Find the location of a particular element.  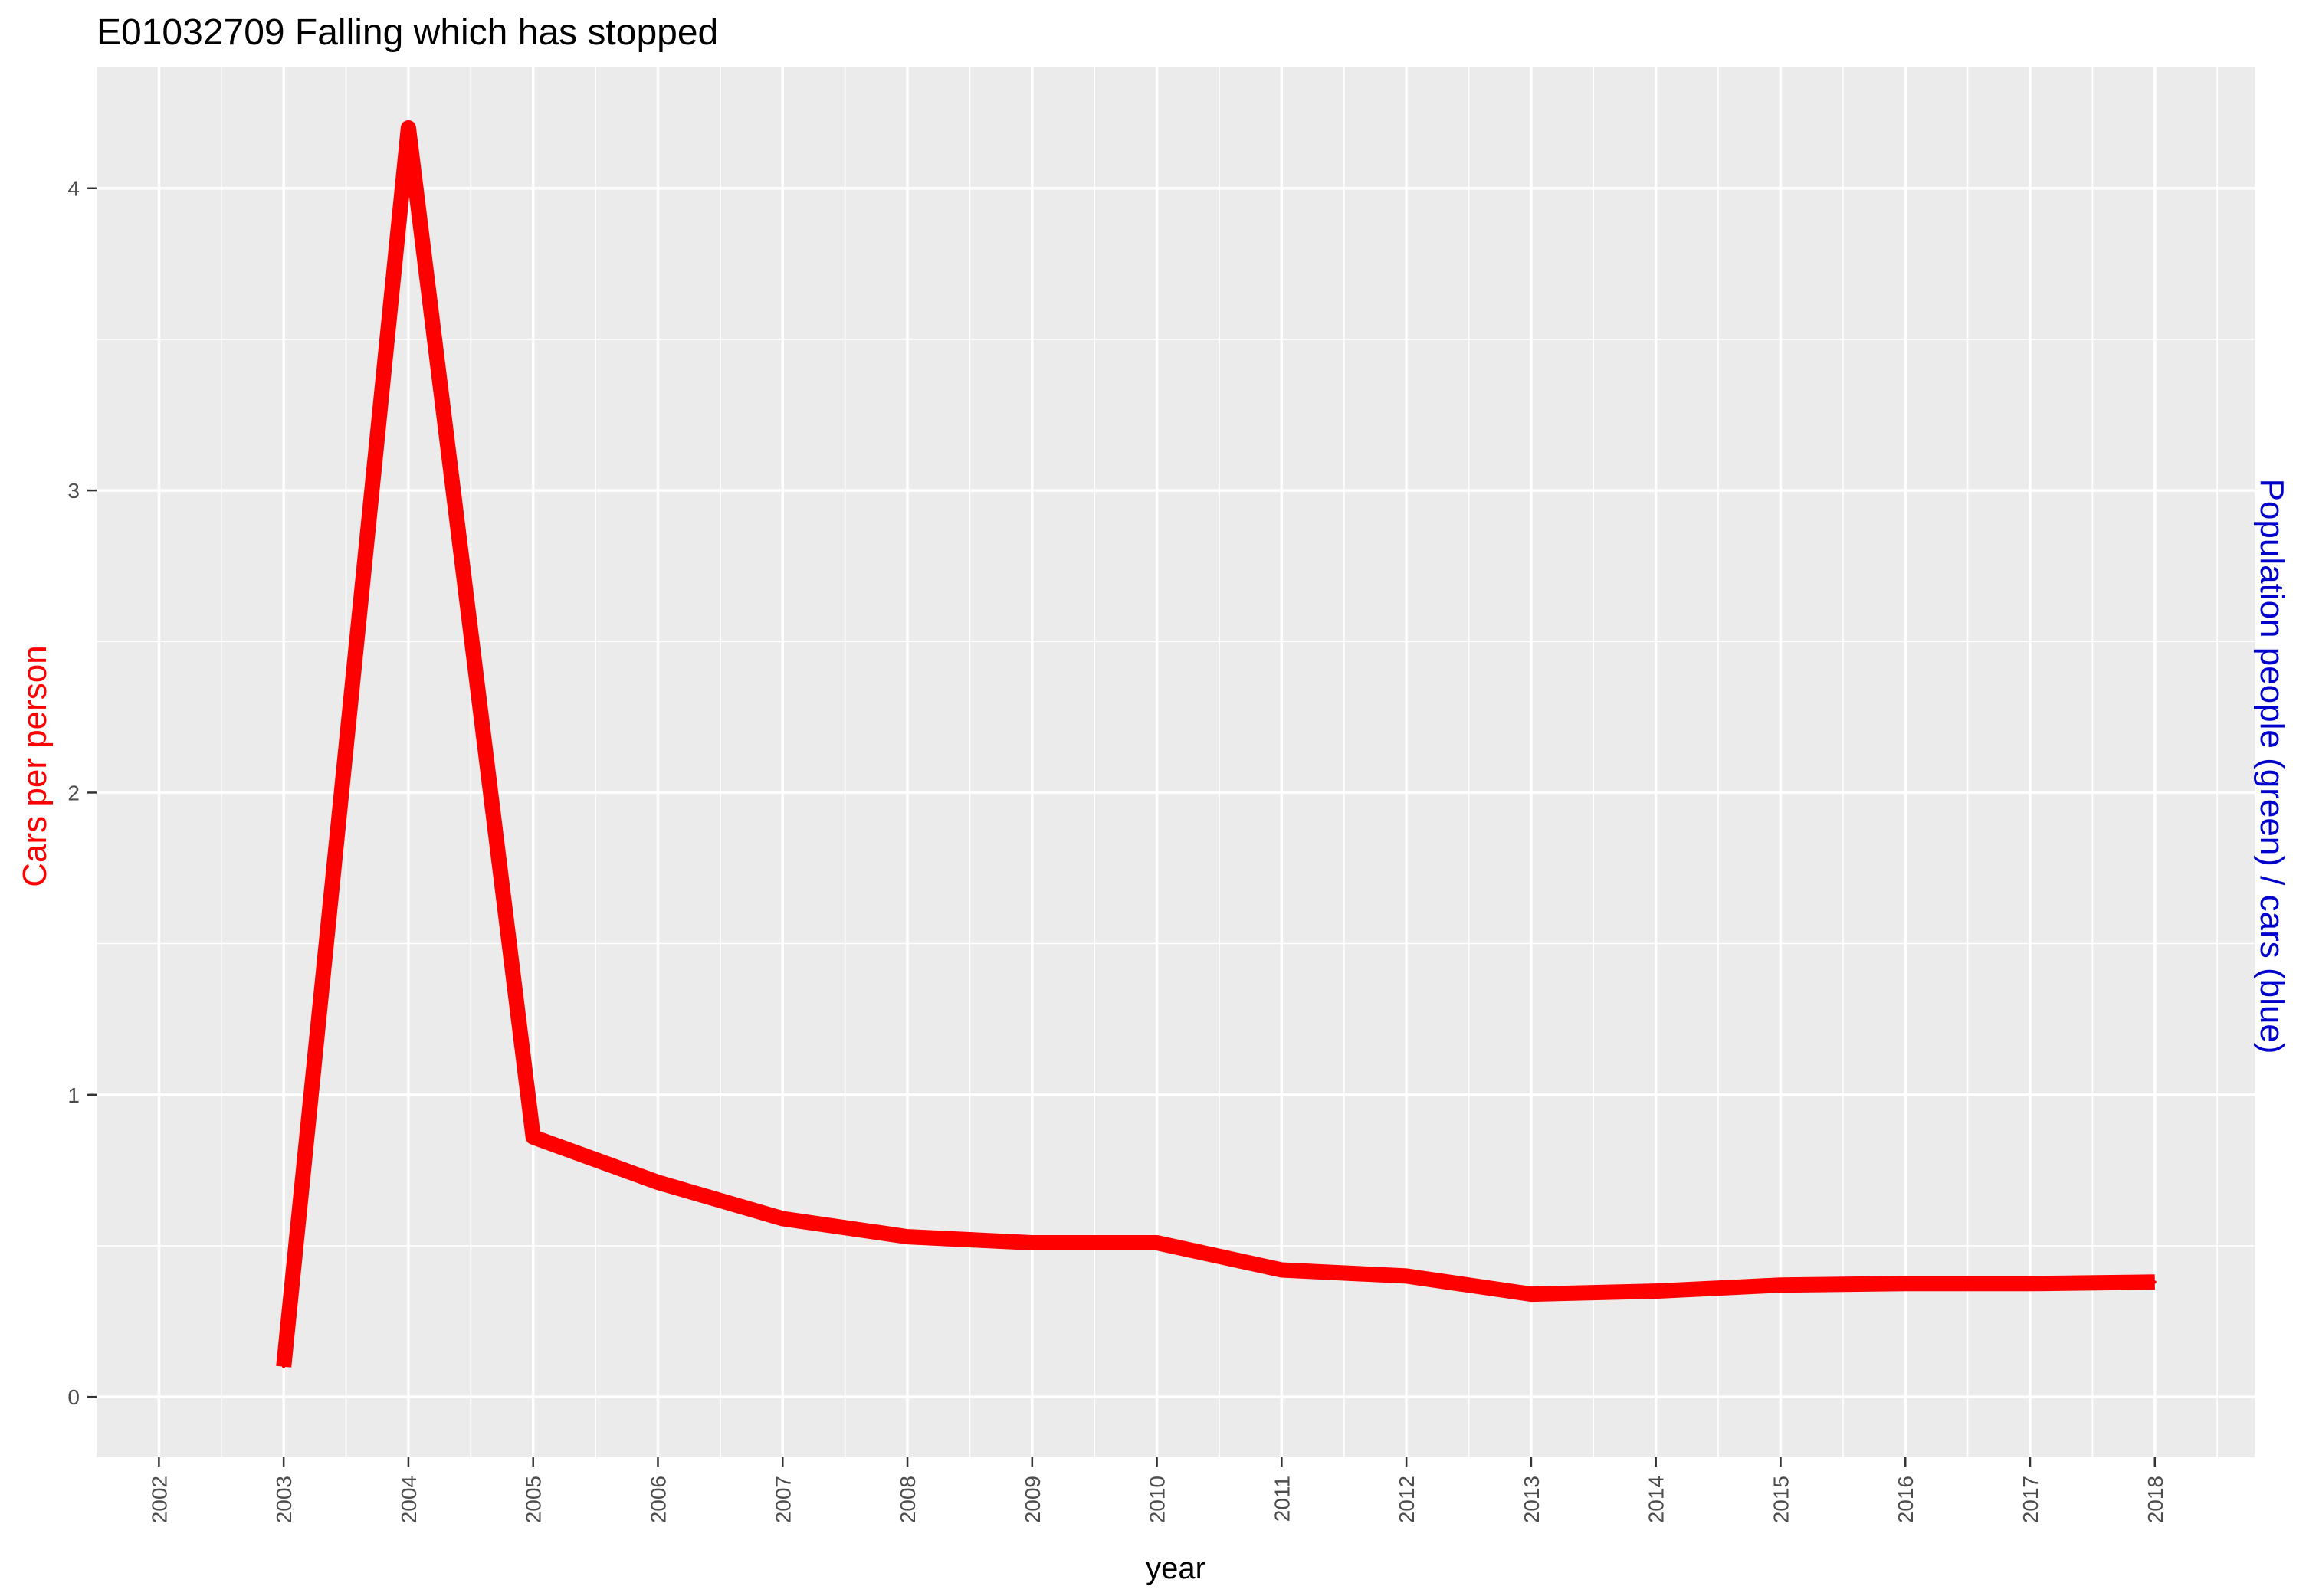

x-tick-label: 2004 is located at coordinates (409, 1500).